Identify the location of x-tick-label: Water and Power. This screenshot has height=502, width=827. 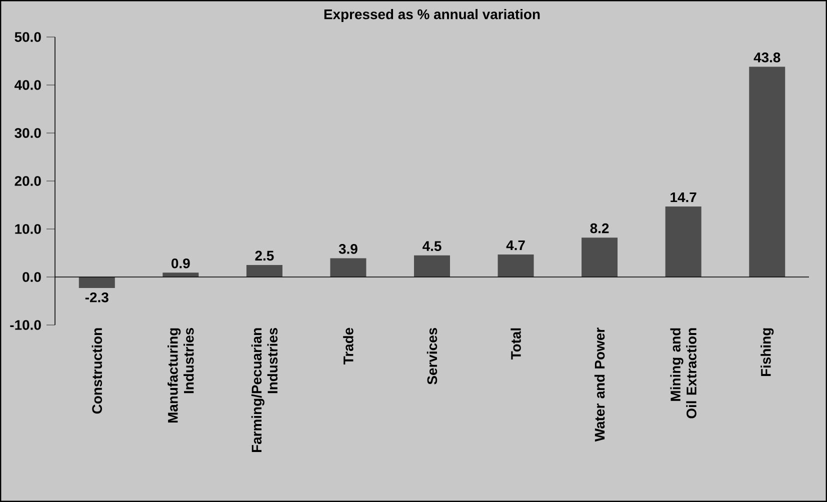
(599, 385).